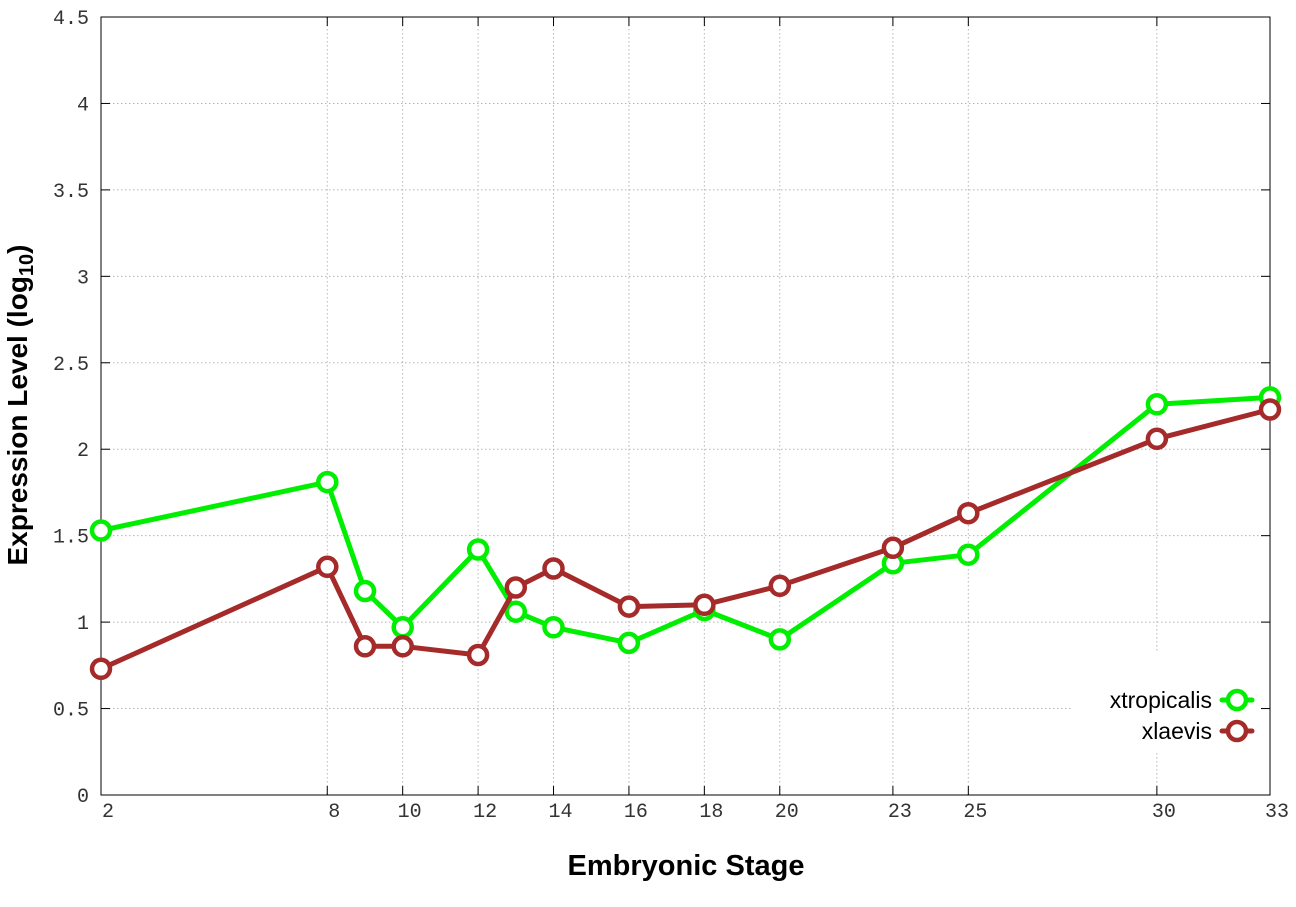 The image size is (1296, 907). What do you see at coordinates (787, 812) in the screenshot?
I see `x-tick-label: 20` at bounding box center [787, 812].